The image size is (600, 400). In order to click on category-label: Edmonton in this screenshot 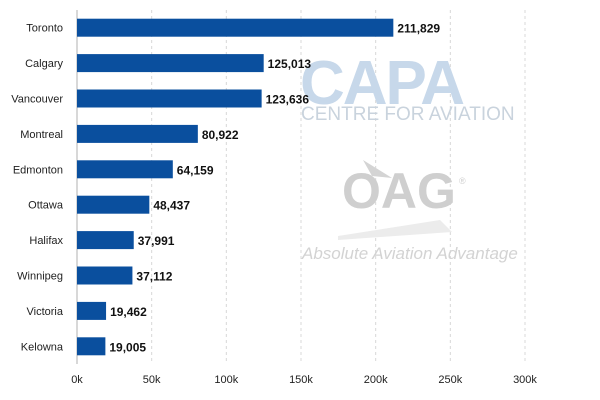, I will do `click(38, 170)`.